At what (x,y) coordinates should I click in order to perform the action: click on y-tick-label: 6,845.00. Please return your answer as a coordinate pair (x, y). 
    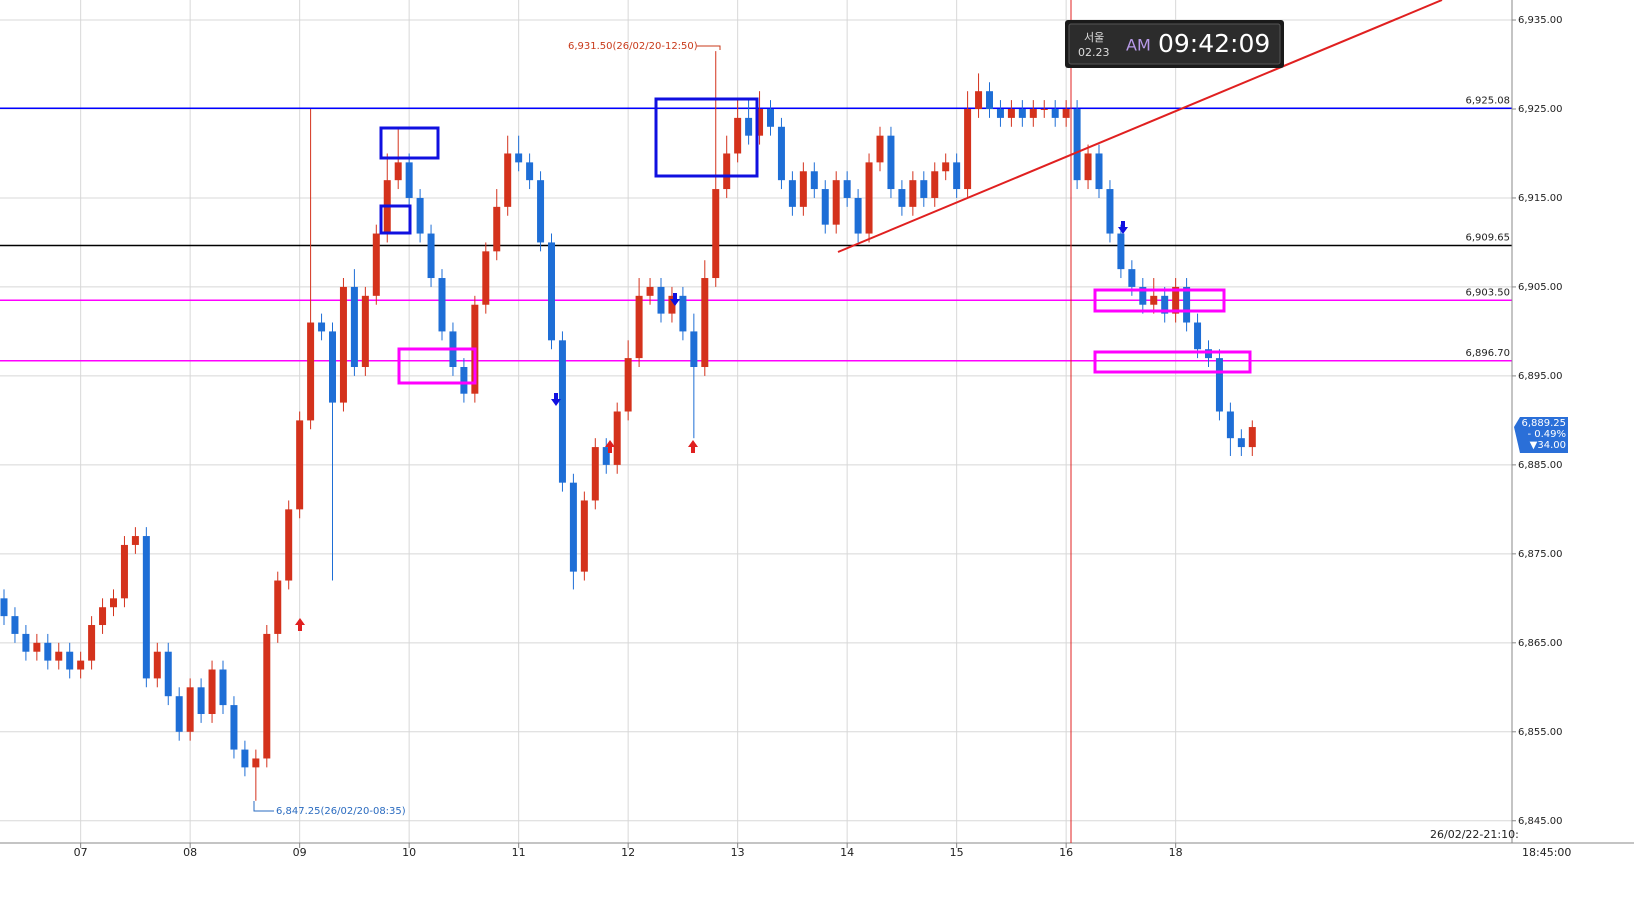
    Looking at the image, I should click on (1540, 821).